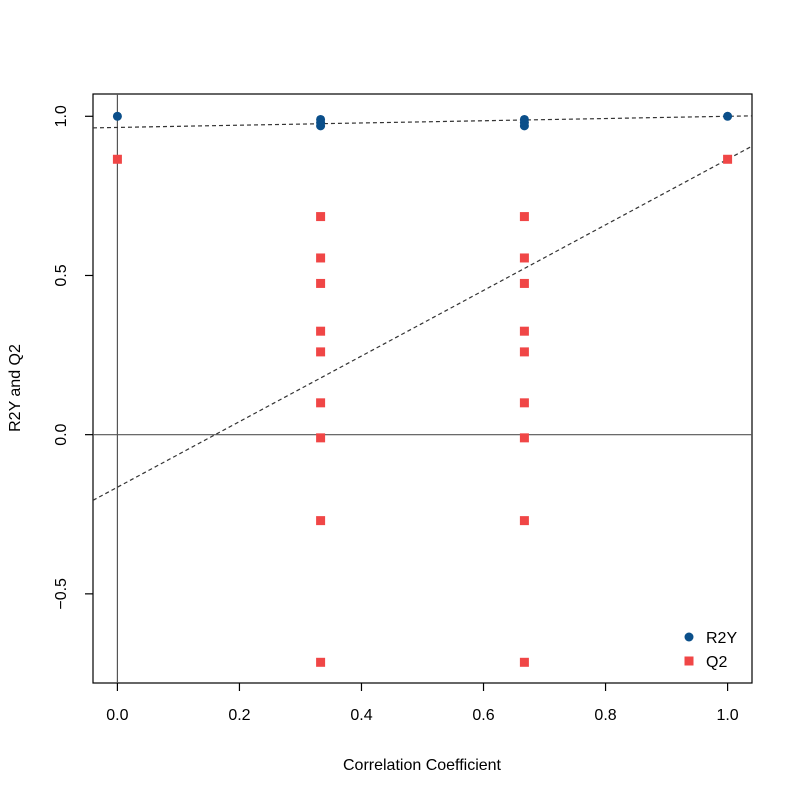 The width and height of the screenshot is (800, 800). I want to click on legend-q2-label: Q2, so click(716, 662).